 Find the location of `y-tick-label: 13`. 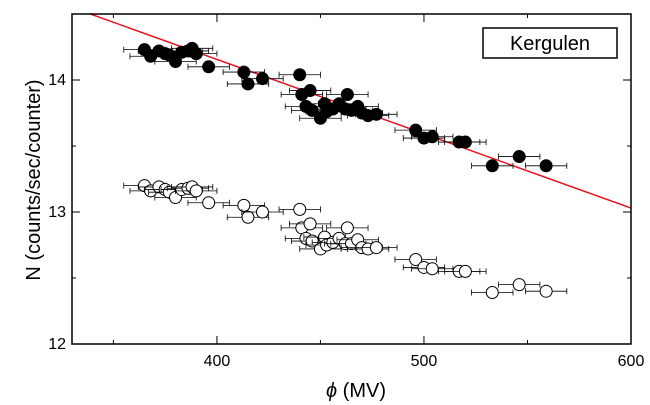

y-tick-label: 13 is located at coordinates (57, 212).